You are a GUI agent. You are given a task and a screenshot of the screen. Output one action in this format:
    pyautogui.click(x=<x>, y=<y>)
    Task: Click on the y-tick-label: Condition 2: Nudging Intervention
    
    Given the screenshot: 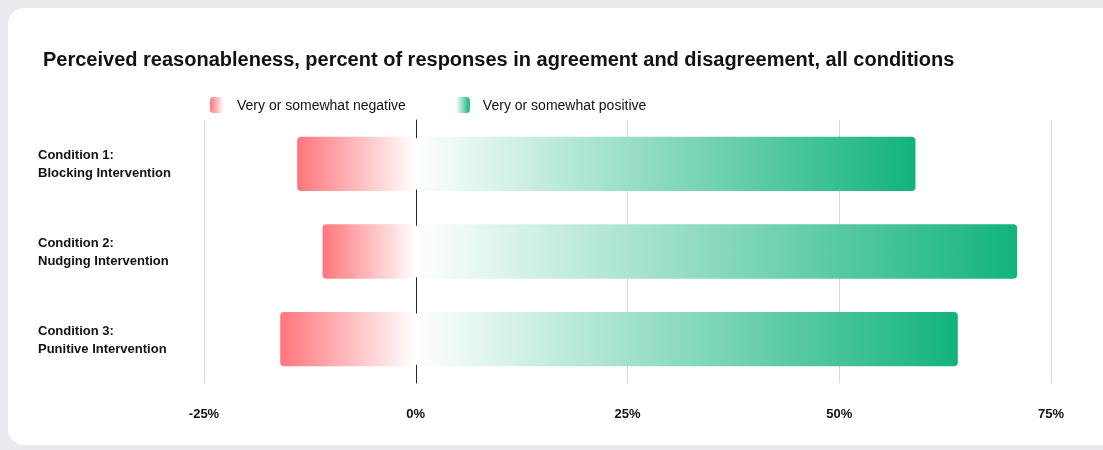 What is the action you would take?
    pyautogui.click(x=103, y=251)
    